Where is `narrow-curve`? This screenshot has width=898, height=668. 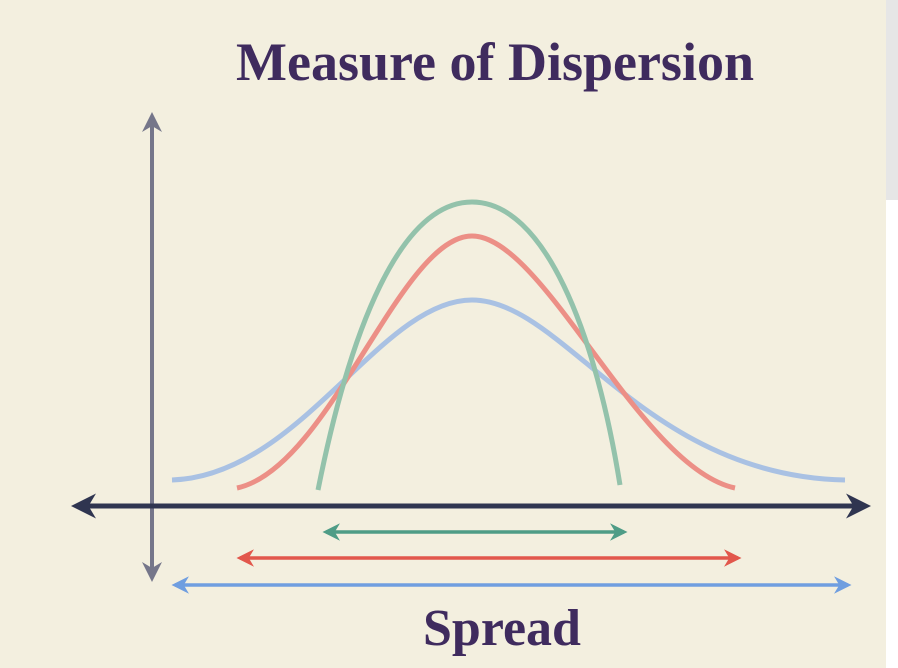 narrow-curve is located at coordinates (469, 345).